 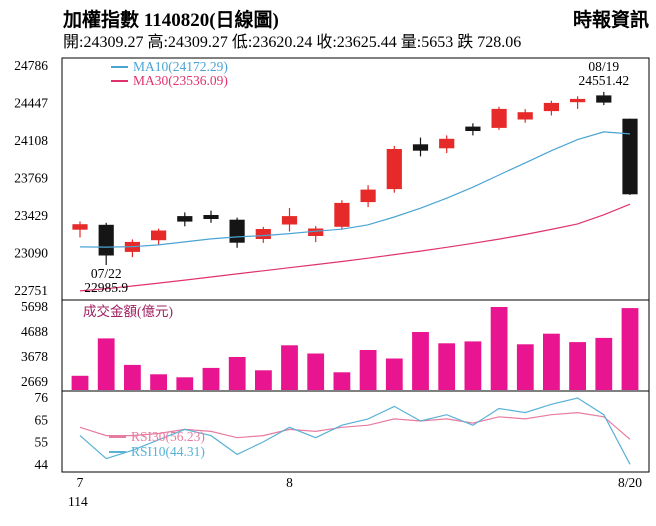 What do you see at coordinates (168, 436) in the screenshot?
I see `rsi30-label: RSI30(56.23)` at bounding box center [168, 436].